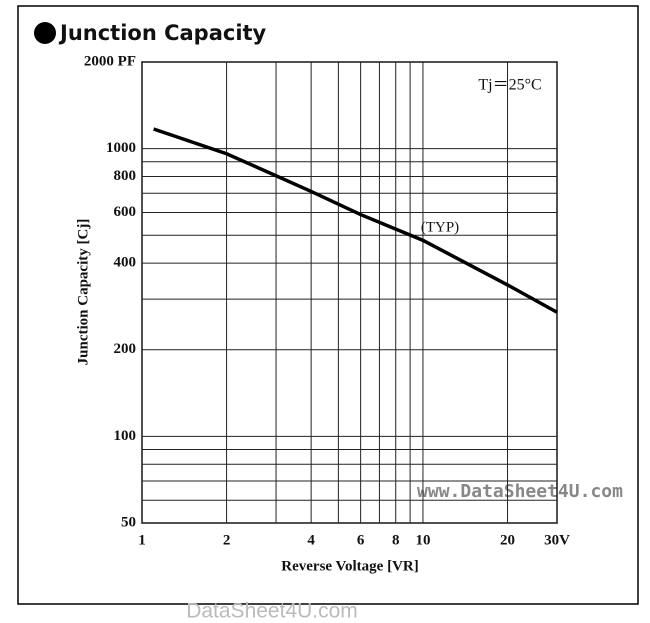  What do you see at coordinates (45, 33) in the screenshot?
I see `title-bullet` at bounding box center [45, 33].